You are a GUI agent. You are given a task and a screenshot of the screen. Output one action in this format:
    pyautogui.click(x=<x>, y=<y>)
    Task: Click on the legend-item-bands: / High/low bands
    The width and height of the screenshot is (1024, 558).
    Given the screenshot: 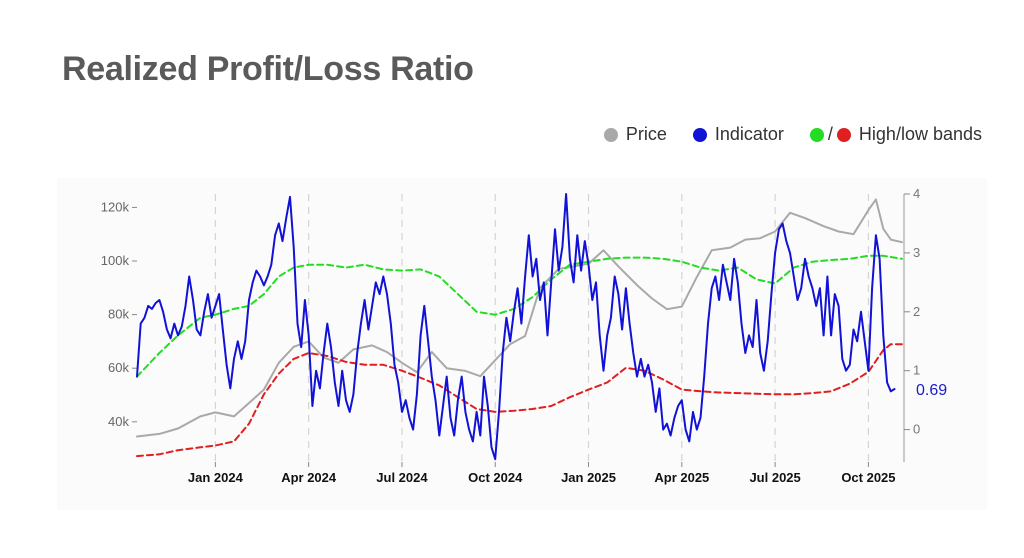 What is the action you would take?
    pyautogui.click(x=895, y=134)
    